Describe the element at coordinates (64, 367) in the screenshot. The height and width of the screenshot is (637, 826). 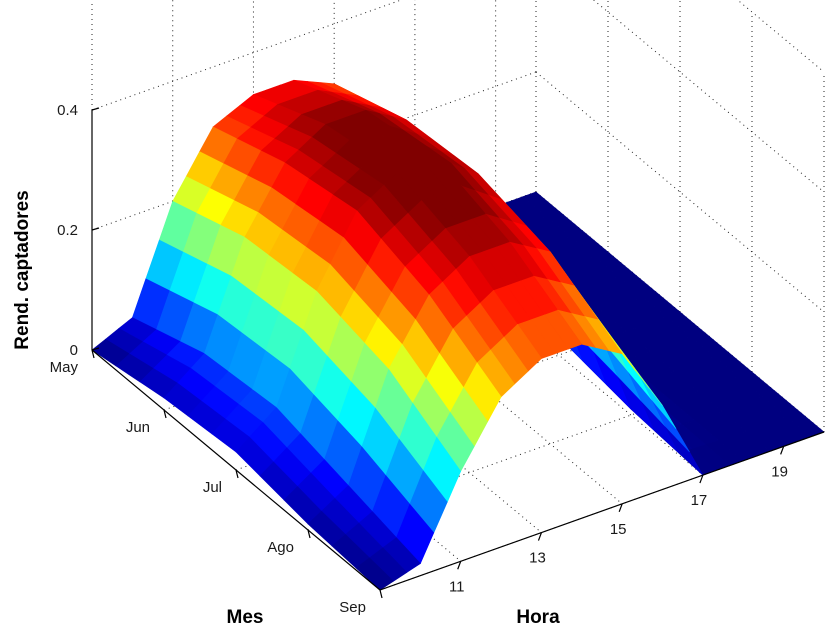
I see `month-tick-label: May` at that location.